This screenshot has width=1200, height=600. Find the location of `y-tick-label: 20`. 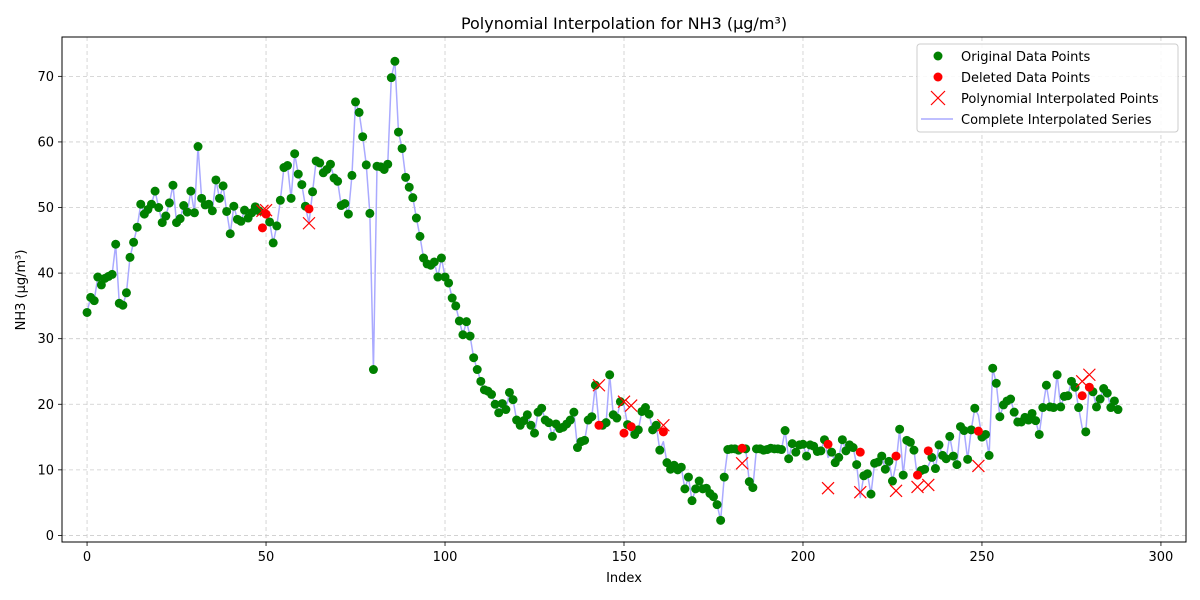

y-tick-label: 20 is located at coordinates (45, 405).